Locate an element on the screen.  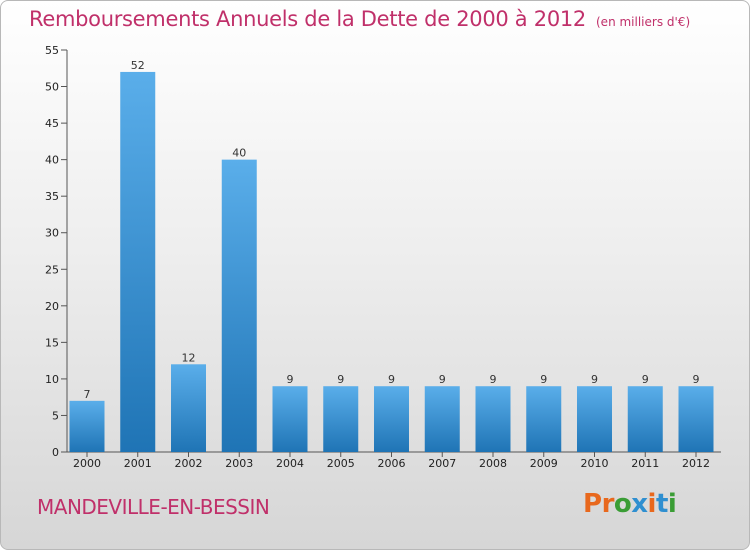
data-label-2004: 9 is located at coordinates (290, 379).